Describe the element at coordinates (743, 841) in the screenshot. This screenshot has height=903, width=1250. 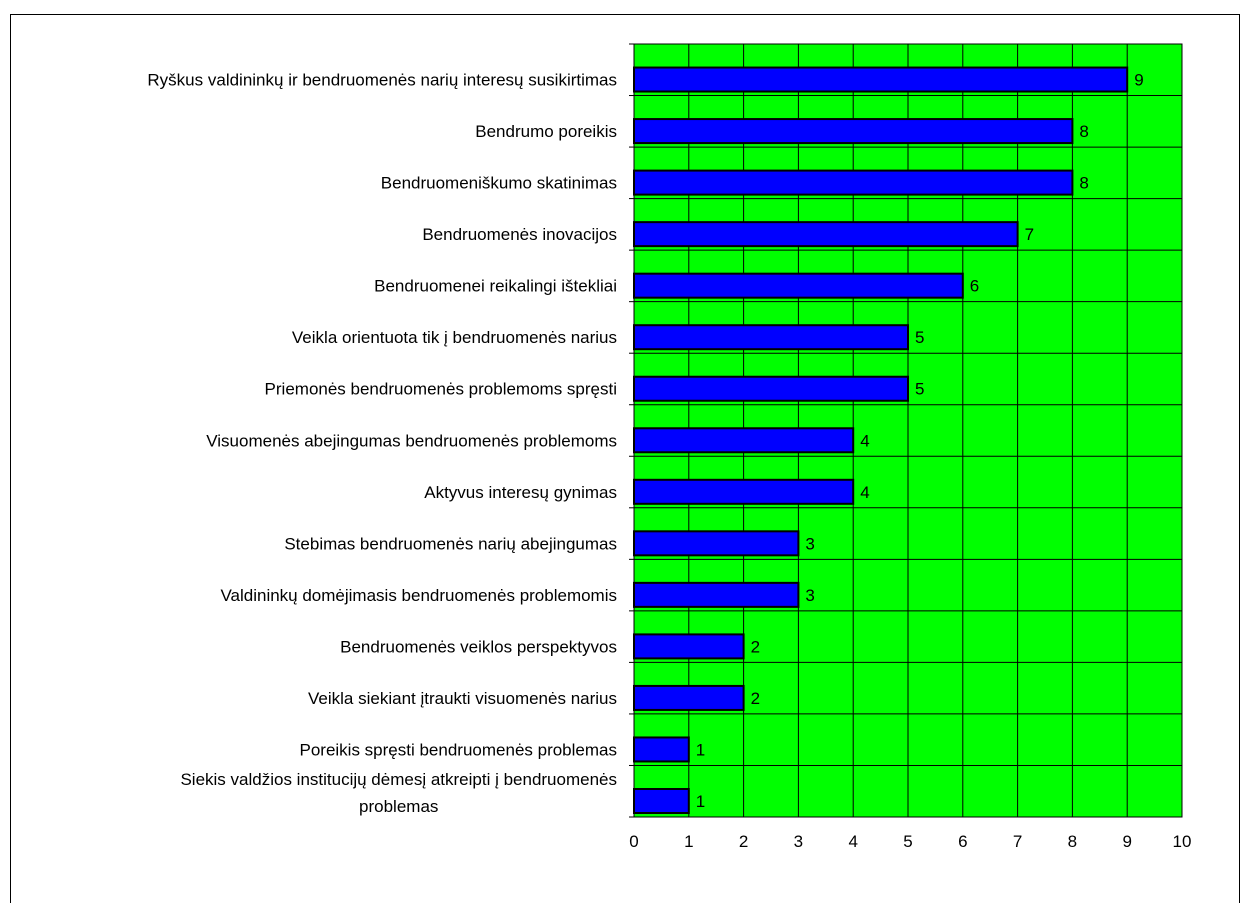
I see `x-tick-label: 2` at that location.